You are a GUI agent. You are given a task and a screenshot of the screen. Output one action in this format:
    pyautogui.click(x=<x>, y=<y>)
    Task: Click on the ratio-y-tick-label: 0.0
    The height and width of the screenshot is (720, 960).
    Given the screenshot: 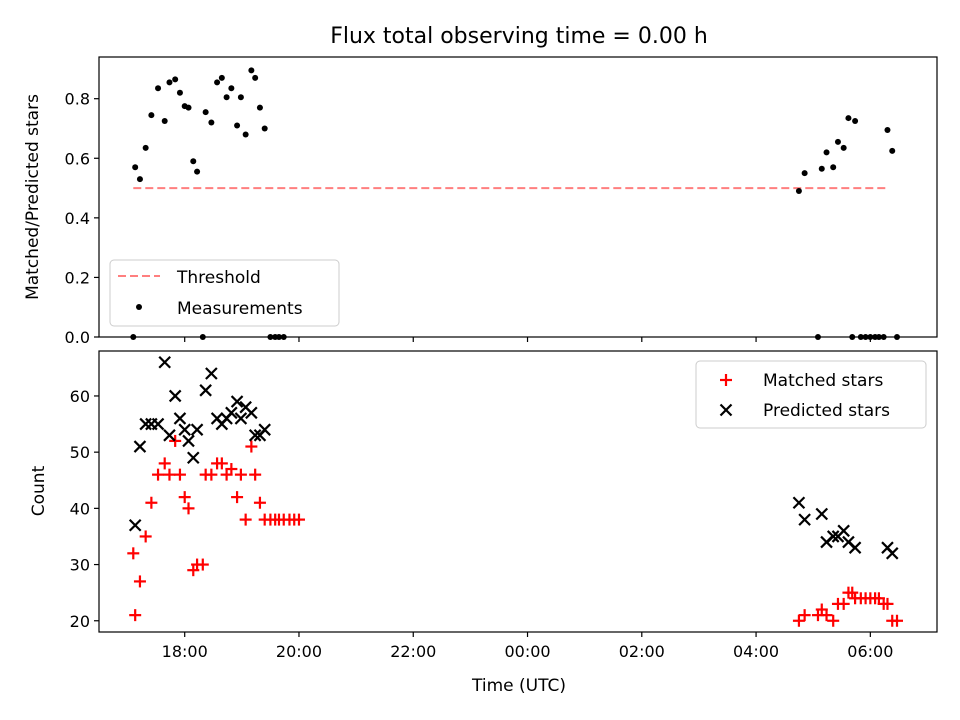 What is the action you would take?
    pyautogui.click(x=77, y=337)
    